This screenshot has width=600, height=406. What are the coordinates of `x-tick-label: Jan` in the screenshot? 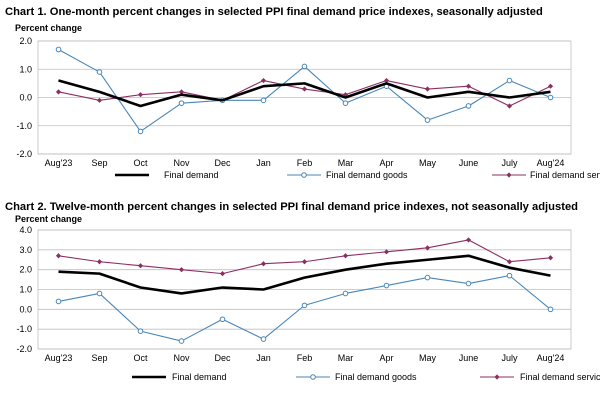 It's located at (263, 163).